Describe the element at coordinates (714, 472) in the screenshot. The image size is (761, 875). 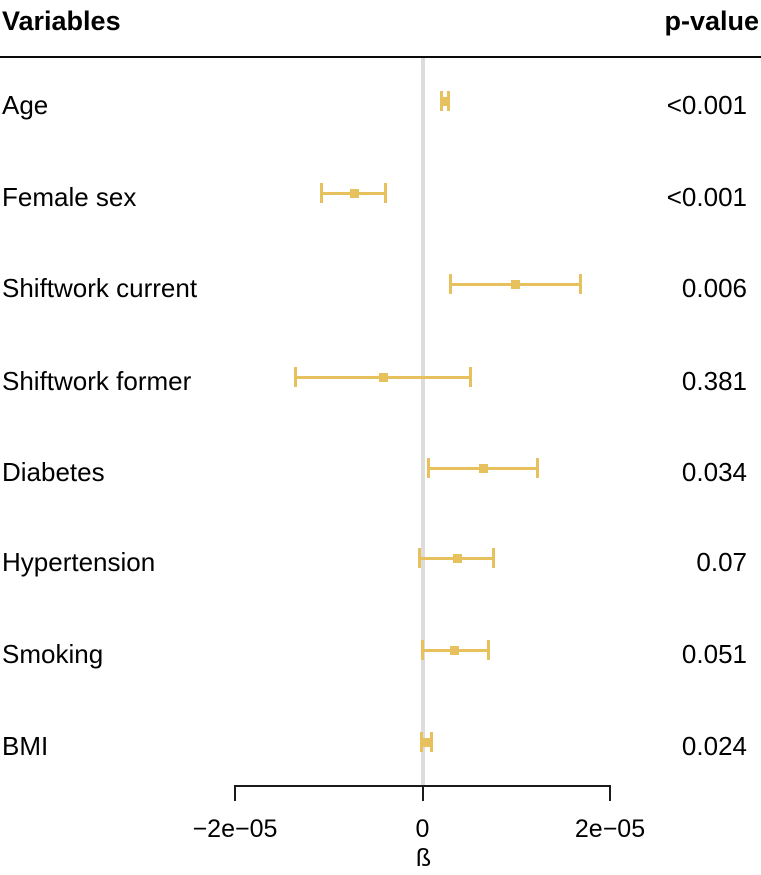
I see `p-value: 0.034` at that location.